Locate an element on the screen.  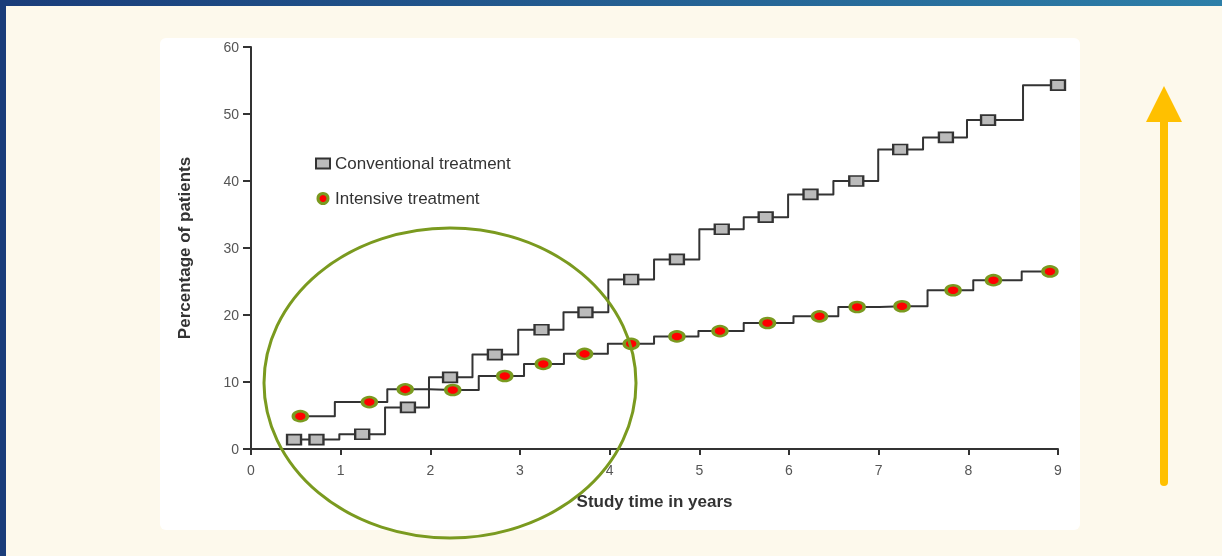
legend-label: Intensive treatment is located at coordinates (407, 198).